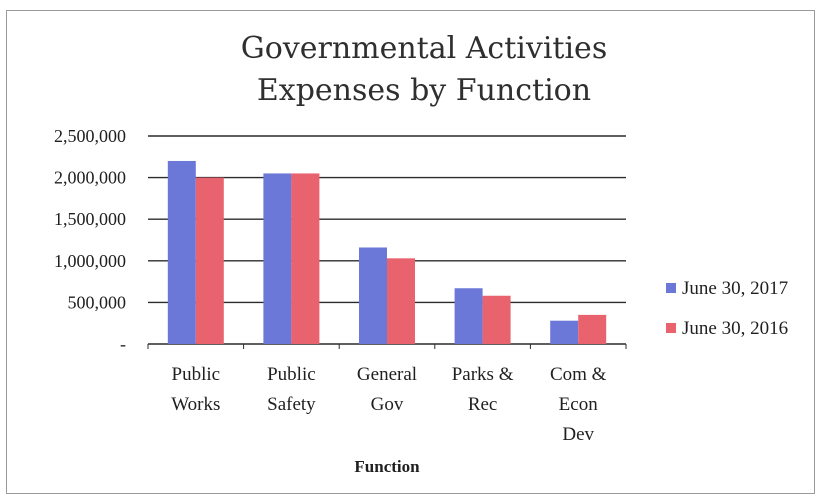 This screenshot has width=823, height=502. I want to click on x-tick-label: Dev, so click(578, 434).